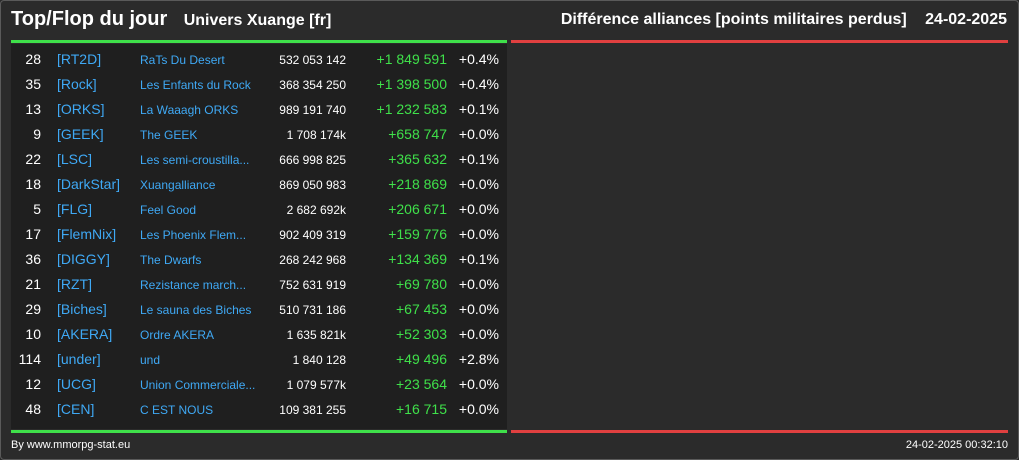 The width and height of the screenshot is (1019, 460). Describe the element at coordinates (75, 159) in the screenshot. I see `alliance-tag-link: [LSC]` at that location.